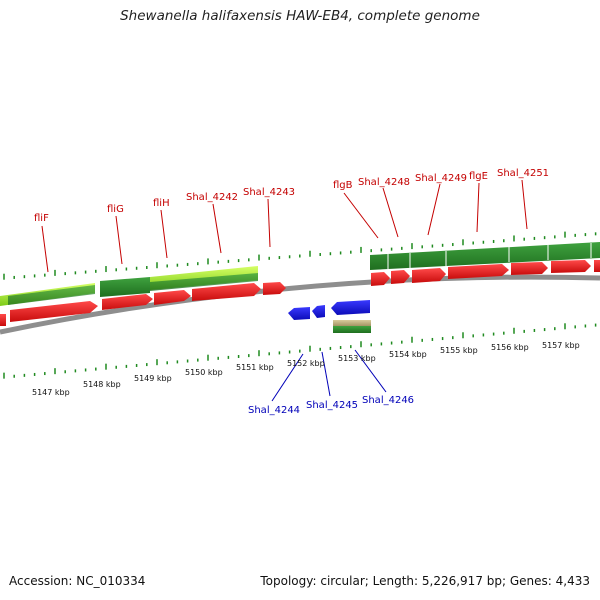 This screenshot has width=600, height=600. What do you see at coordinates (51, 392) in the screenshot?
I see `scale-label: 5147 kbp` at bounding box center [51, 392].